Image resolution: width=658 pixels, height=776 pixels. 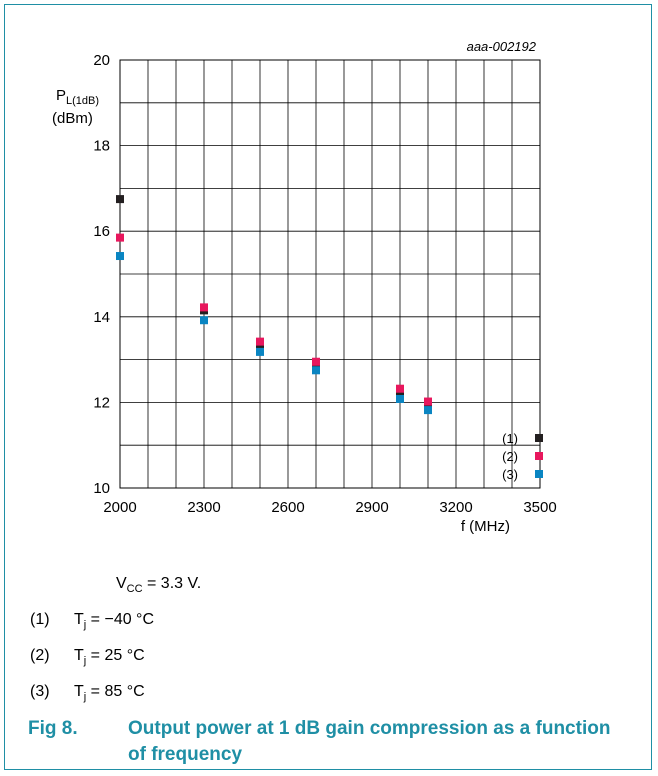 What do you see at coordinates (87, 693) in the screenshot?
I see `note-item: (3) Tj = 85 °C` at bounding box center [87, 693].